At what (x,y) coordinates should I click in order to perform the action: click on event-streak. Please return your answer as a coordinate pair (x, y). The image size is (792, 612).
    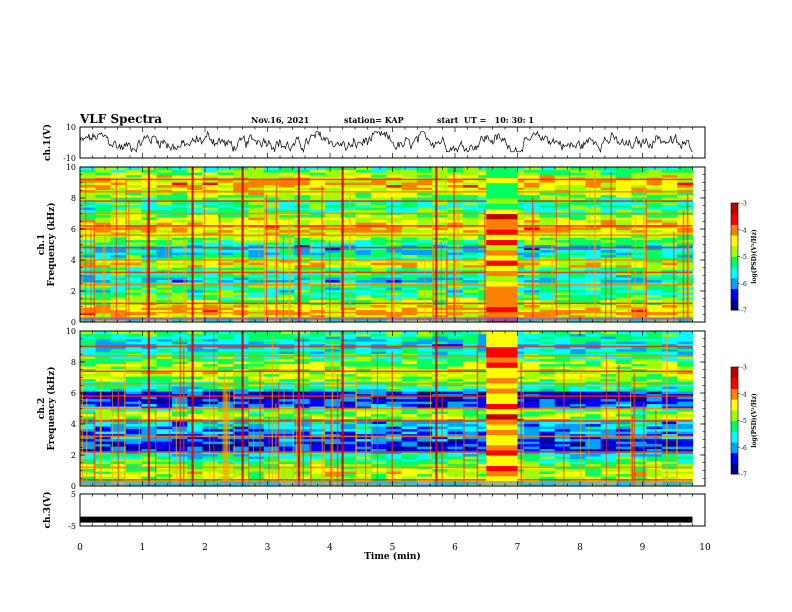
    Looking at the image, I should click on (436, 244).